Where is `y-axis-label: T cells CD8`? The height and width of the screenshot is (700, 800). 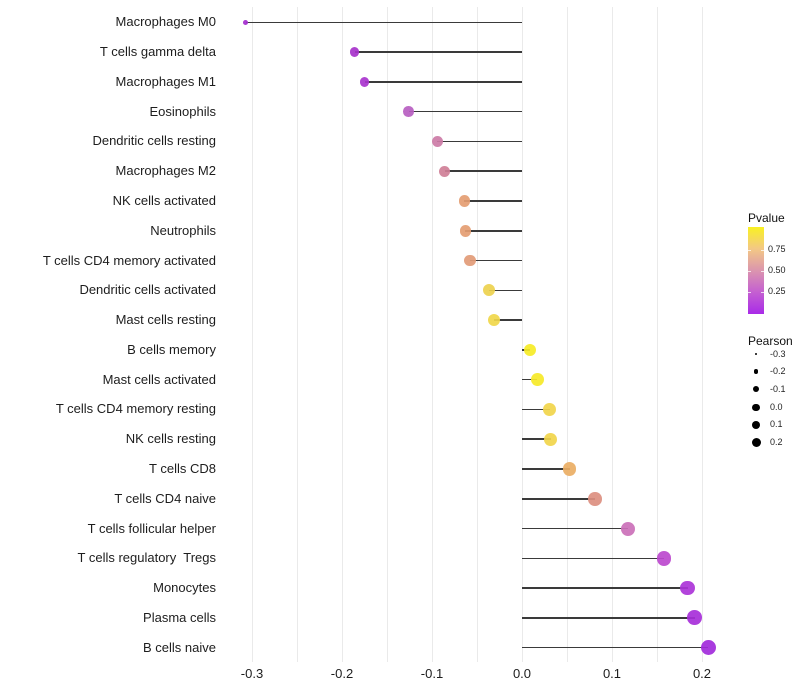 y-axis-label: T cells CD8 is located at coordinates (182, 468).